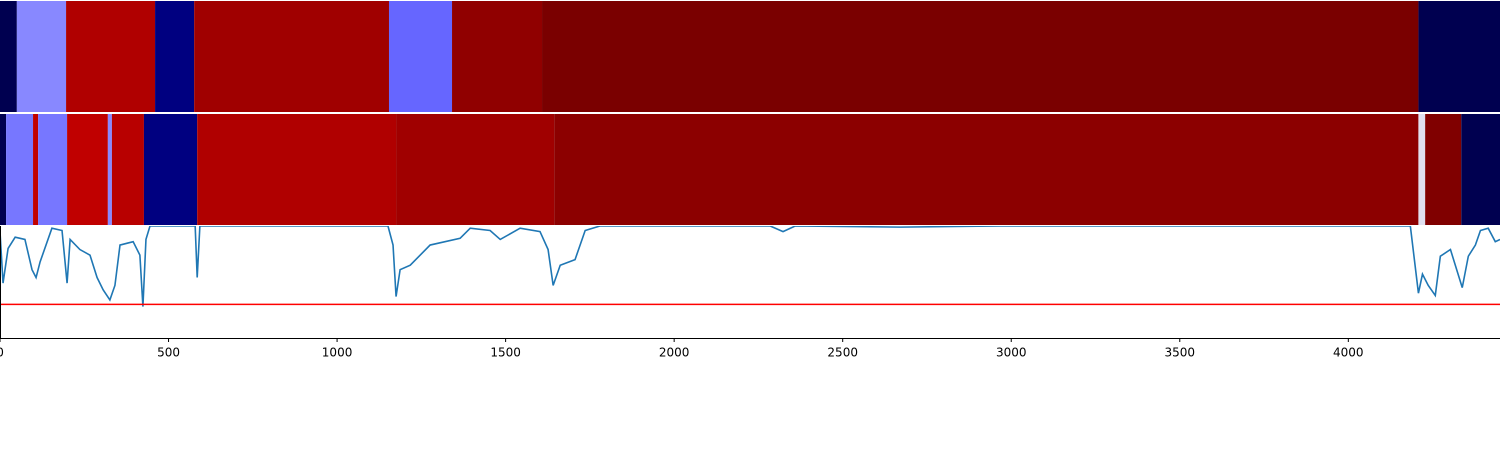  Describe the element at coordinates (1348, 353) in the screenshot. I see `x-tick-label: 4000` at that location.